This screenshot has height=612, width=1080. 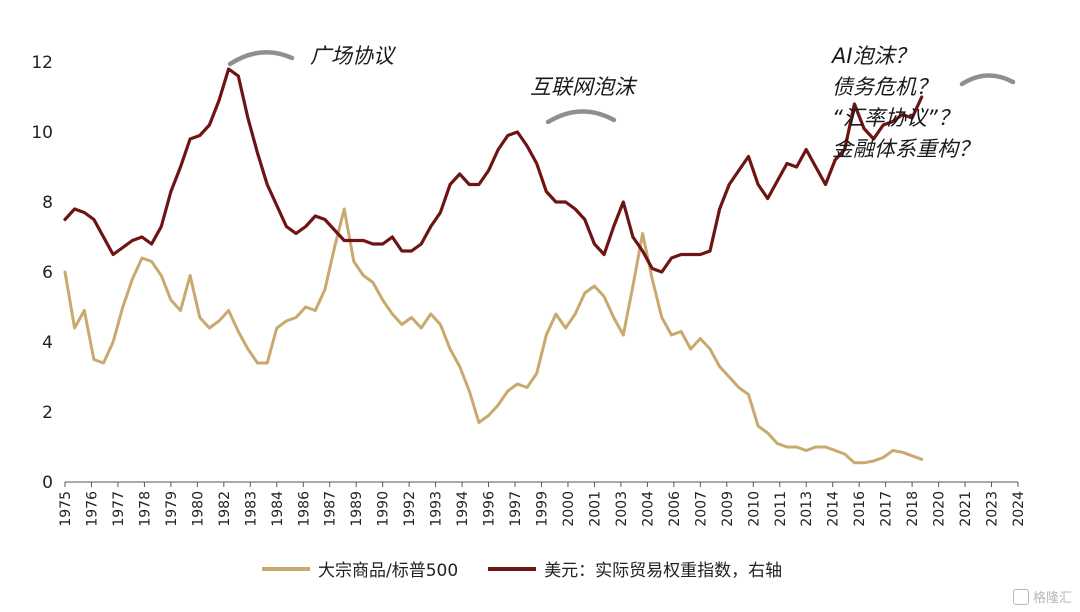 I want to click on x-tick-label: 2024, so click(x=1019, y=509).